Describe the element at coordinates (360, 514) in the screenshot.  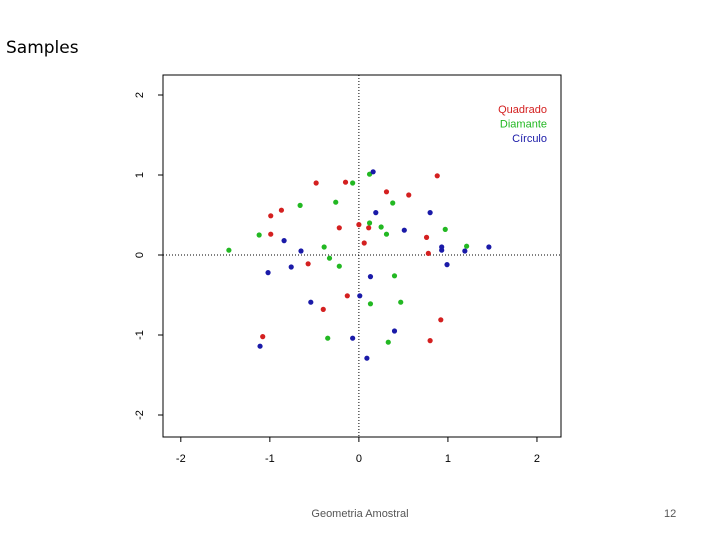
I see `footer: Geometria Amostral` at that location.